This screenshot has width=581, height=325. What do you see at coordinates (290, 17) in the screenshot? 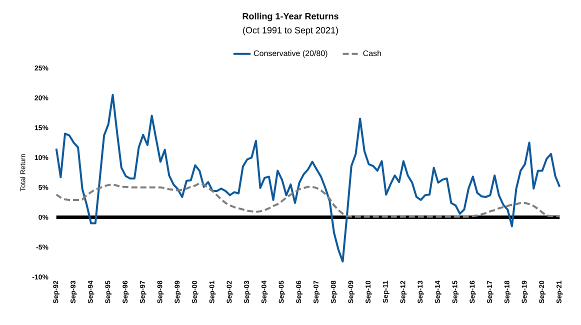
I see `chart-title: Rolling 1-Year Returns` at bounding box center [290, 17].